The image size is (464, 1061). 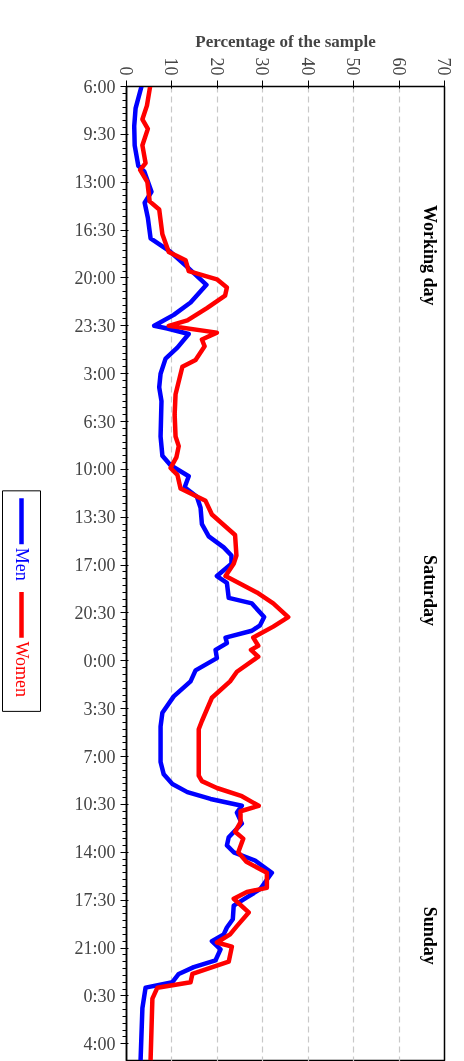 I want to click on text: Women, so click(x=21, y=669).